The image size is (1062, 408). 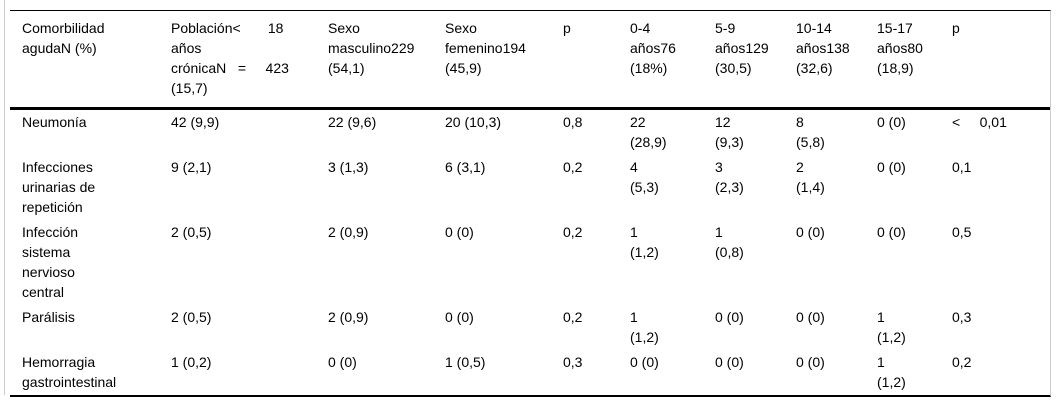 What do you see at coordinates (810, 177) in the screenshot?
I see `table-cell: 2 (1,4)` at bounding box center [810, 177].